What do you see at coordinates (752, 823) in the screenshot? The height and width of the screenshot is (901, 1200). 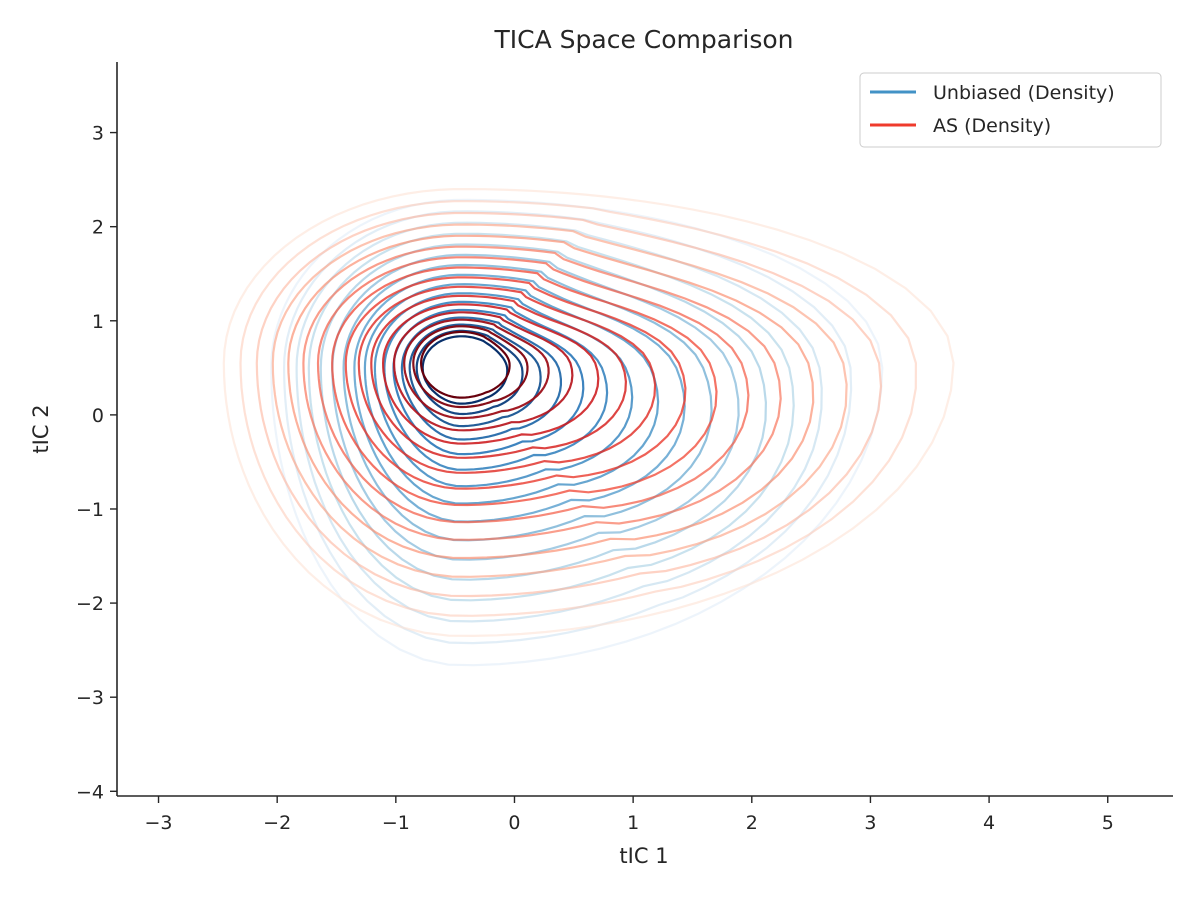 I see `x-tick-label: 2` at bounding box center [752, 823].